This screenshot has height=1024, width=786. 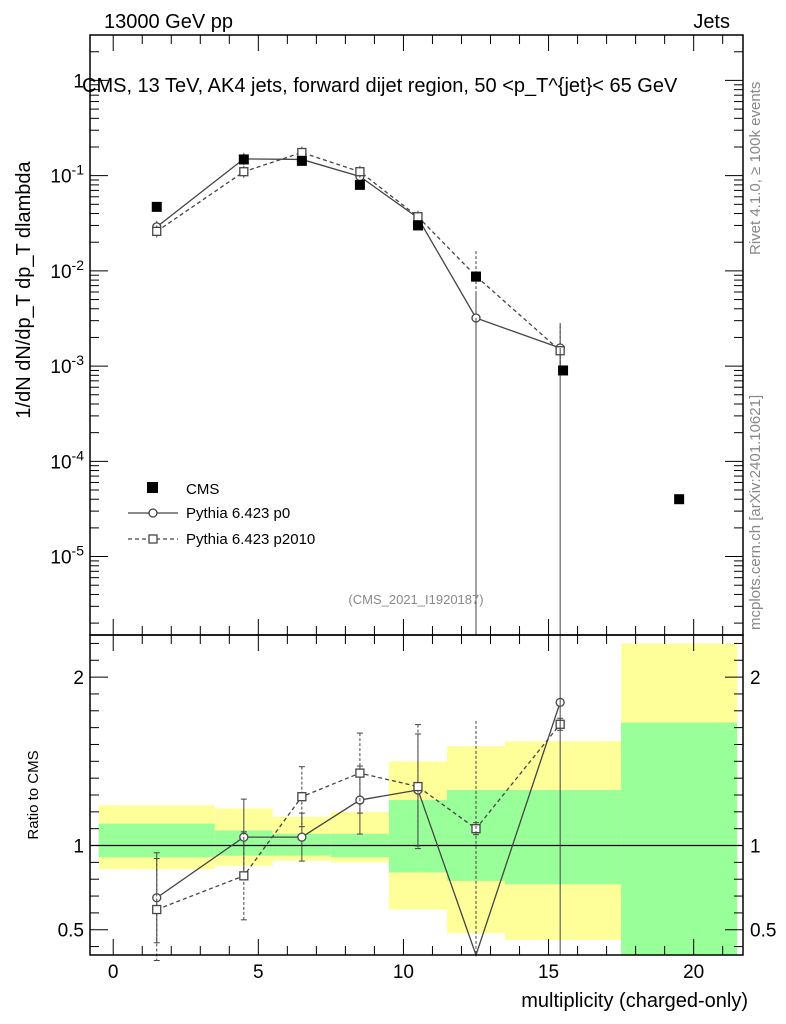 I want to click on ratio-tick-label-left: 2, so click(x=78, y=678).